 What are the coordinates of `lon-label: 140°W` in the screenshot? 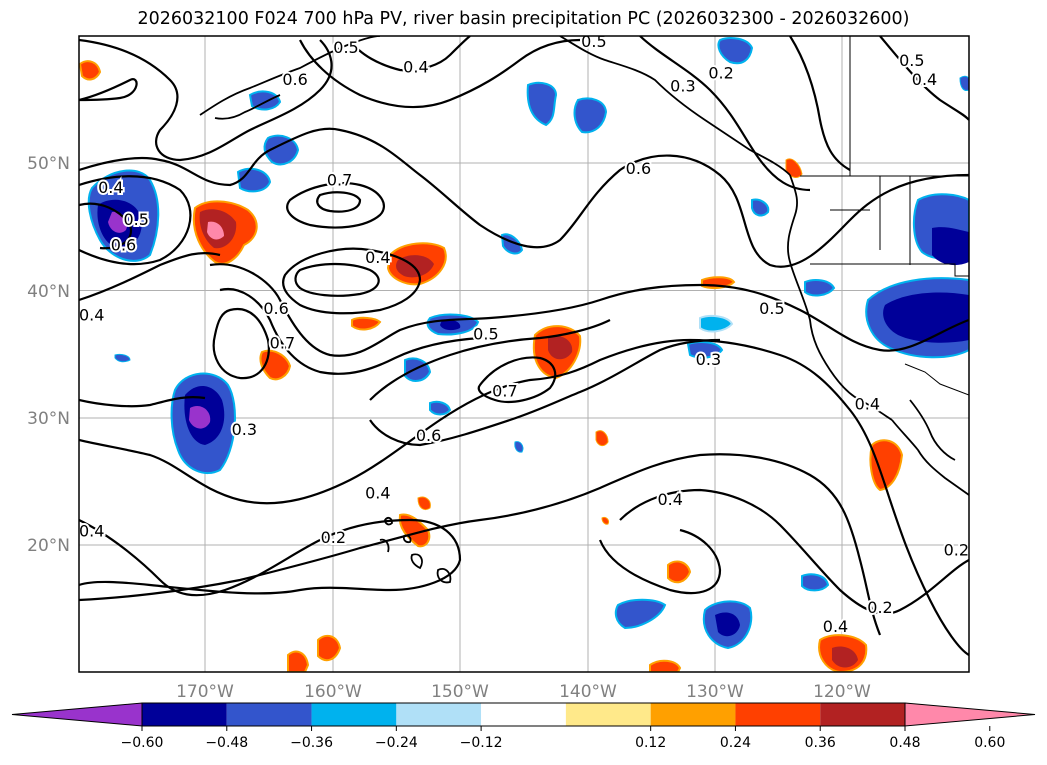 It's located at (588, 692).